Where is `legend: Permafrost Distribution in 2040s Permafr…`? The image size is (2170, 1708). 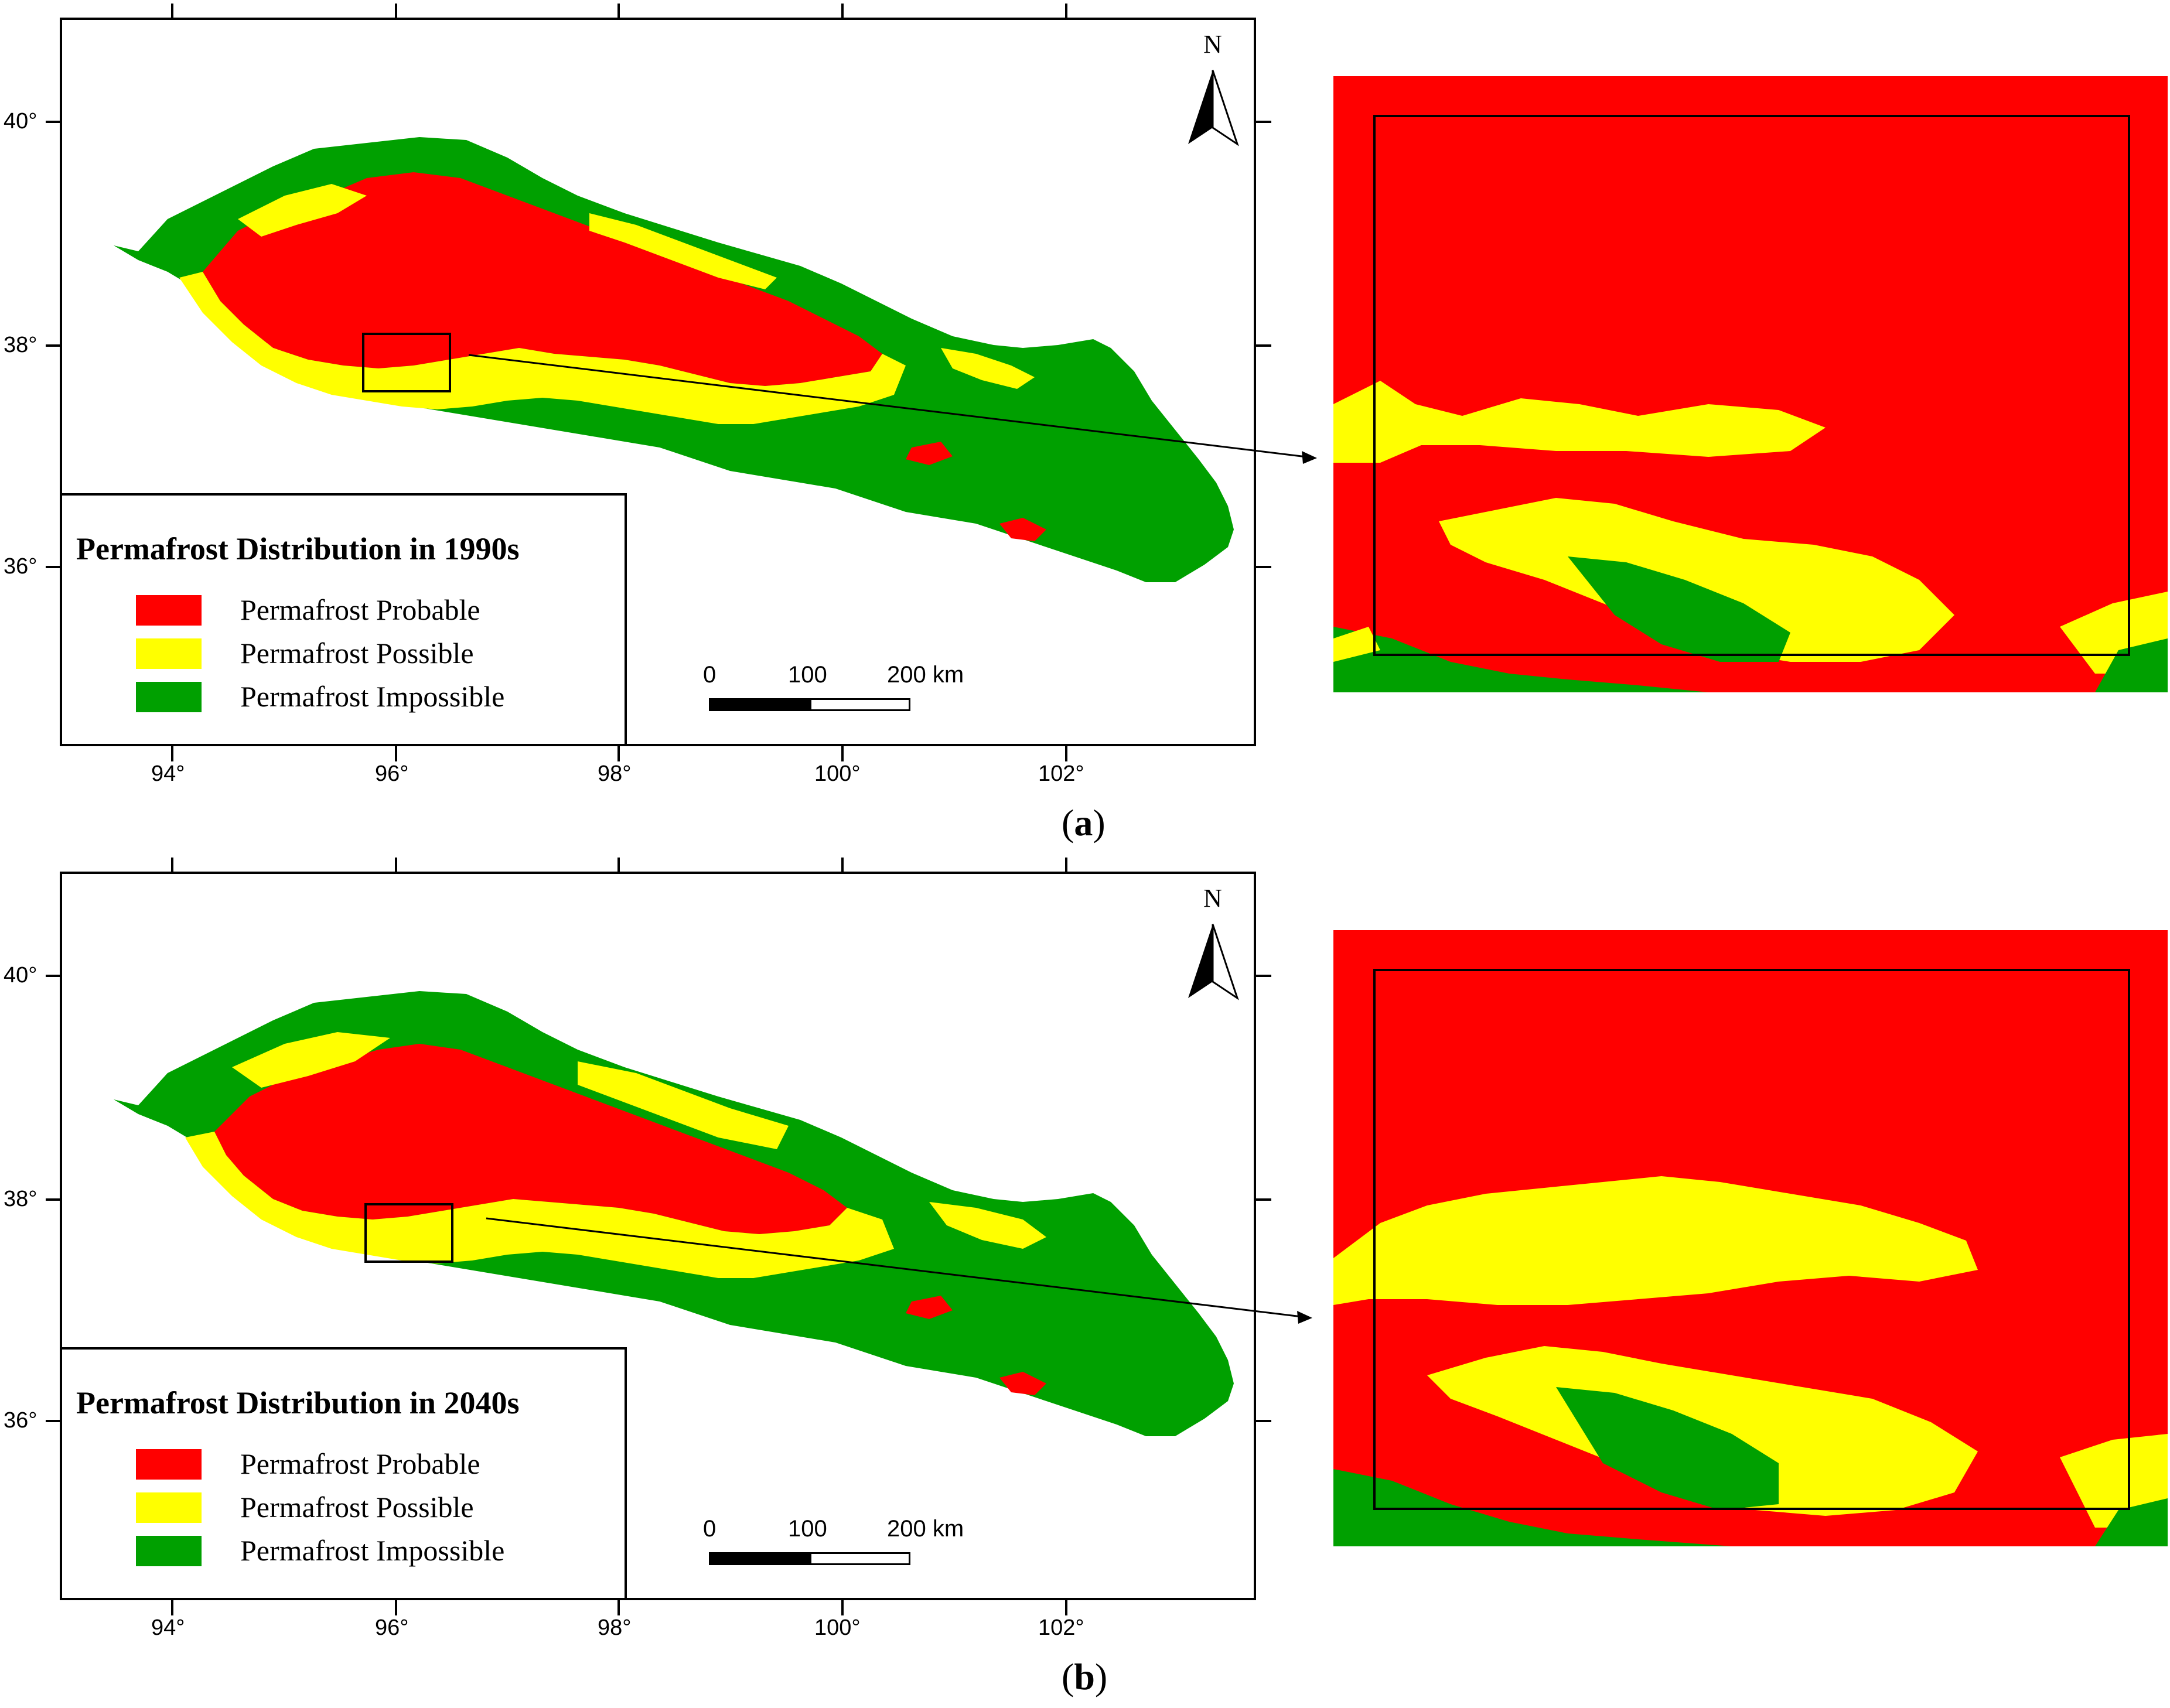 legend: Permafrost Distribution in 2040s Permafr… is located at coordinates (343, 1473).